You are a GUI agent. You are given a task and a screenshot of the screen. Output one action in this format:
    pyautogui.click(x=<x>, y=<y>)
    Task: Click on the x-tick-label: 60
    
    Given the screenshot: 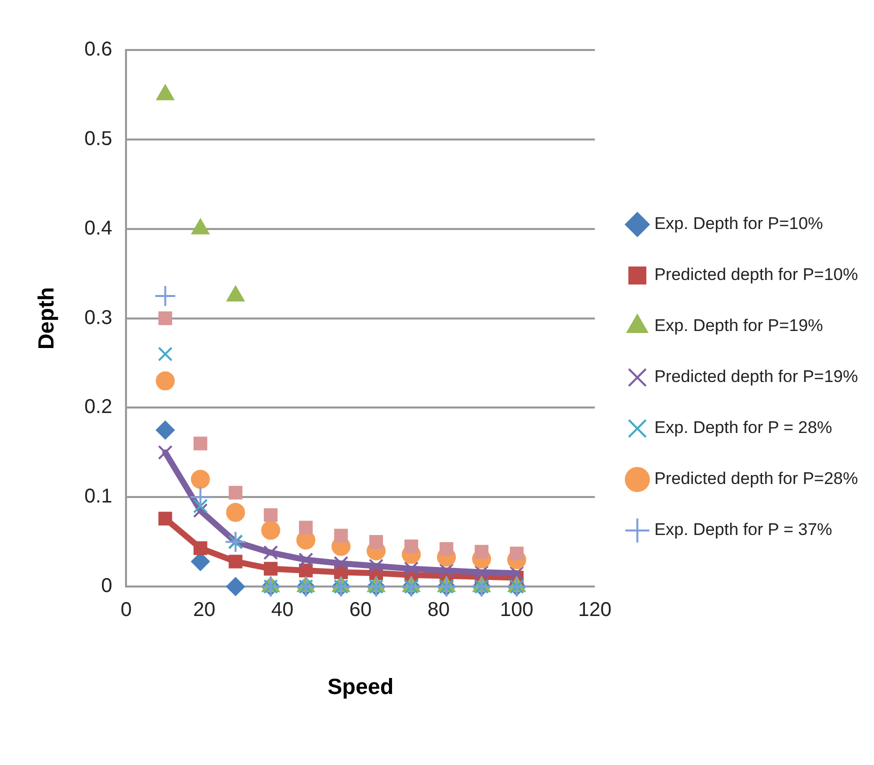 What is the action you would take?
    pyautogui.click(x=360, y=610)
    